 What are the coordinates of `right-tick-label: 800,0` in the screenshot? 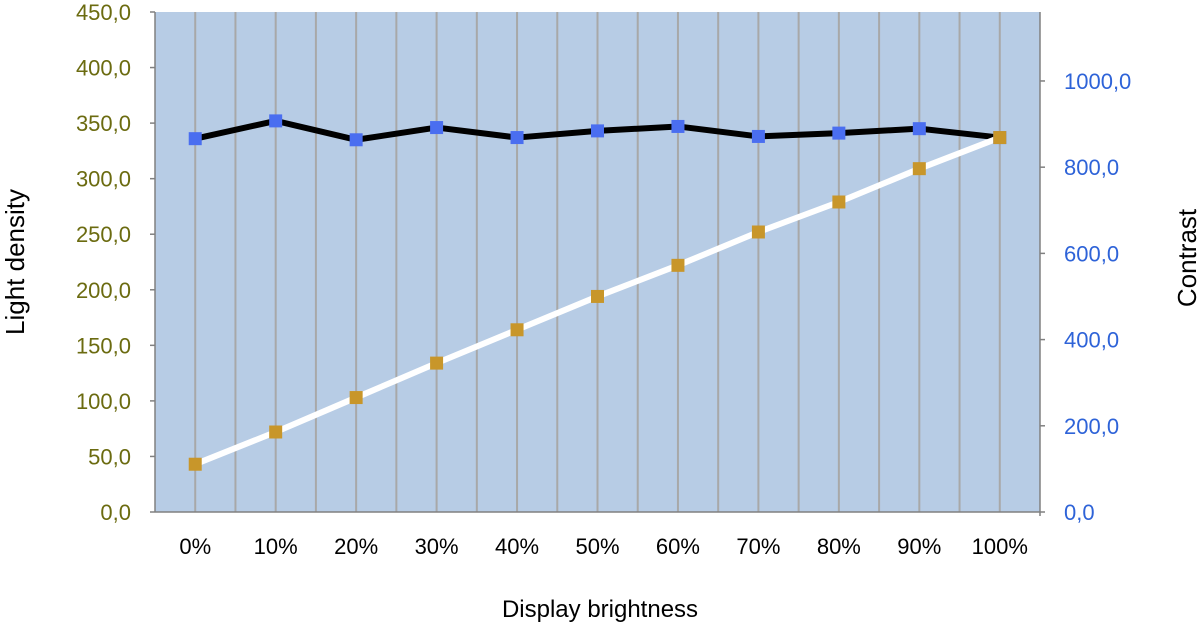 It's located at (1091, 167).